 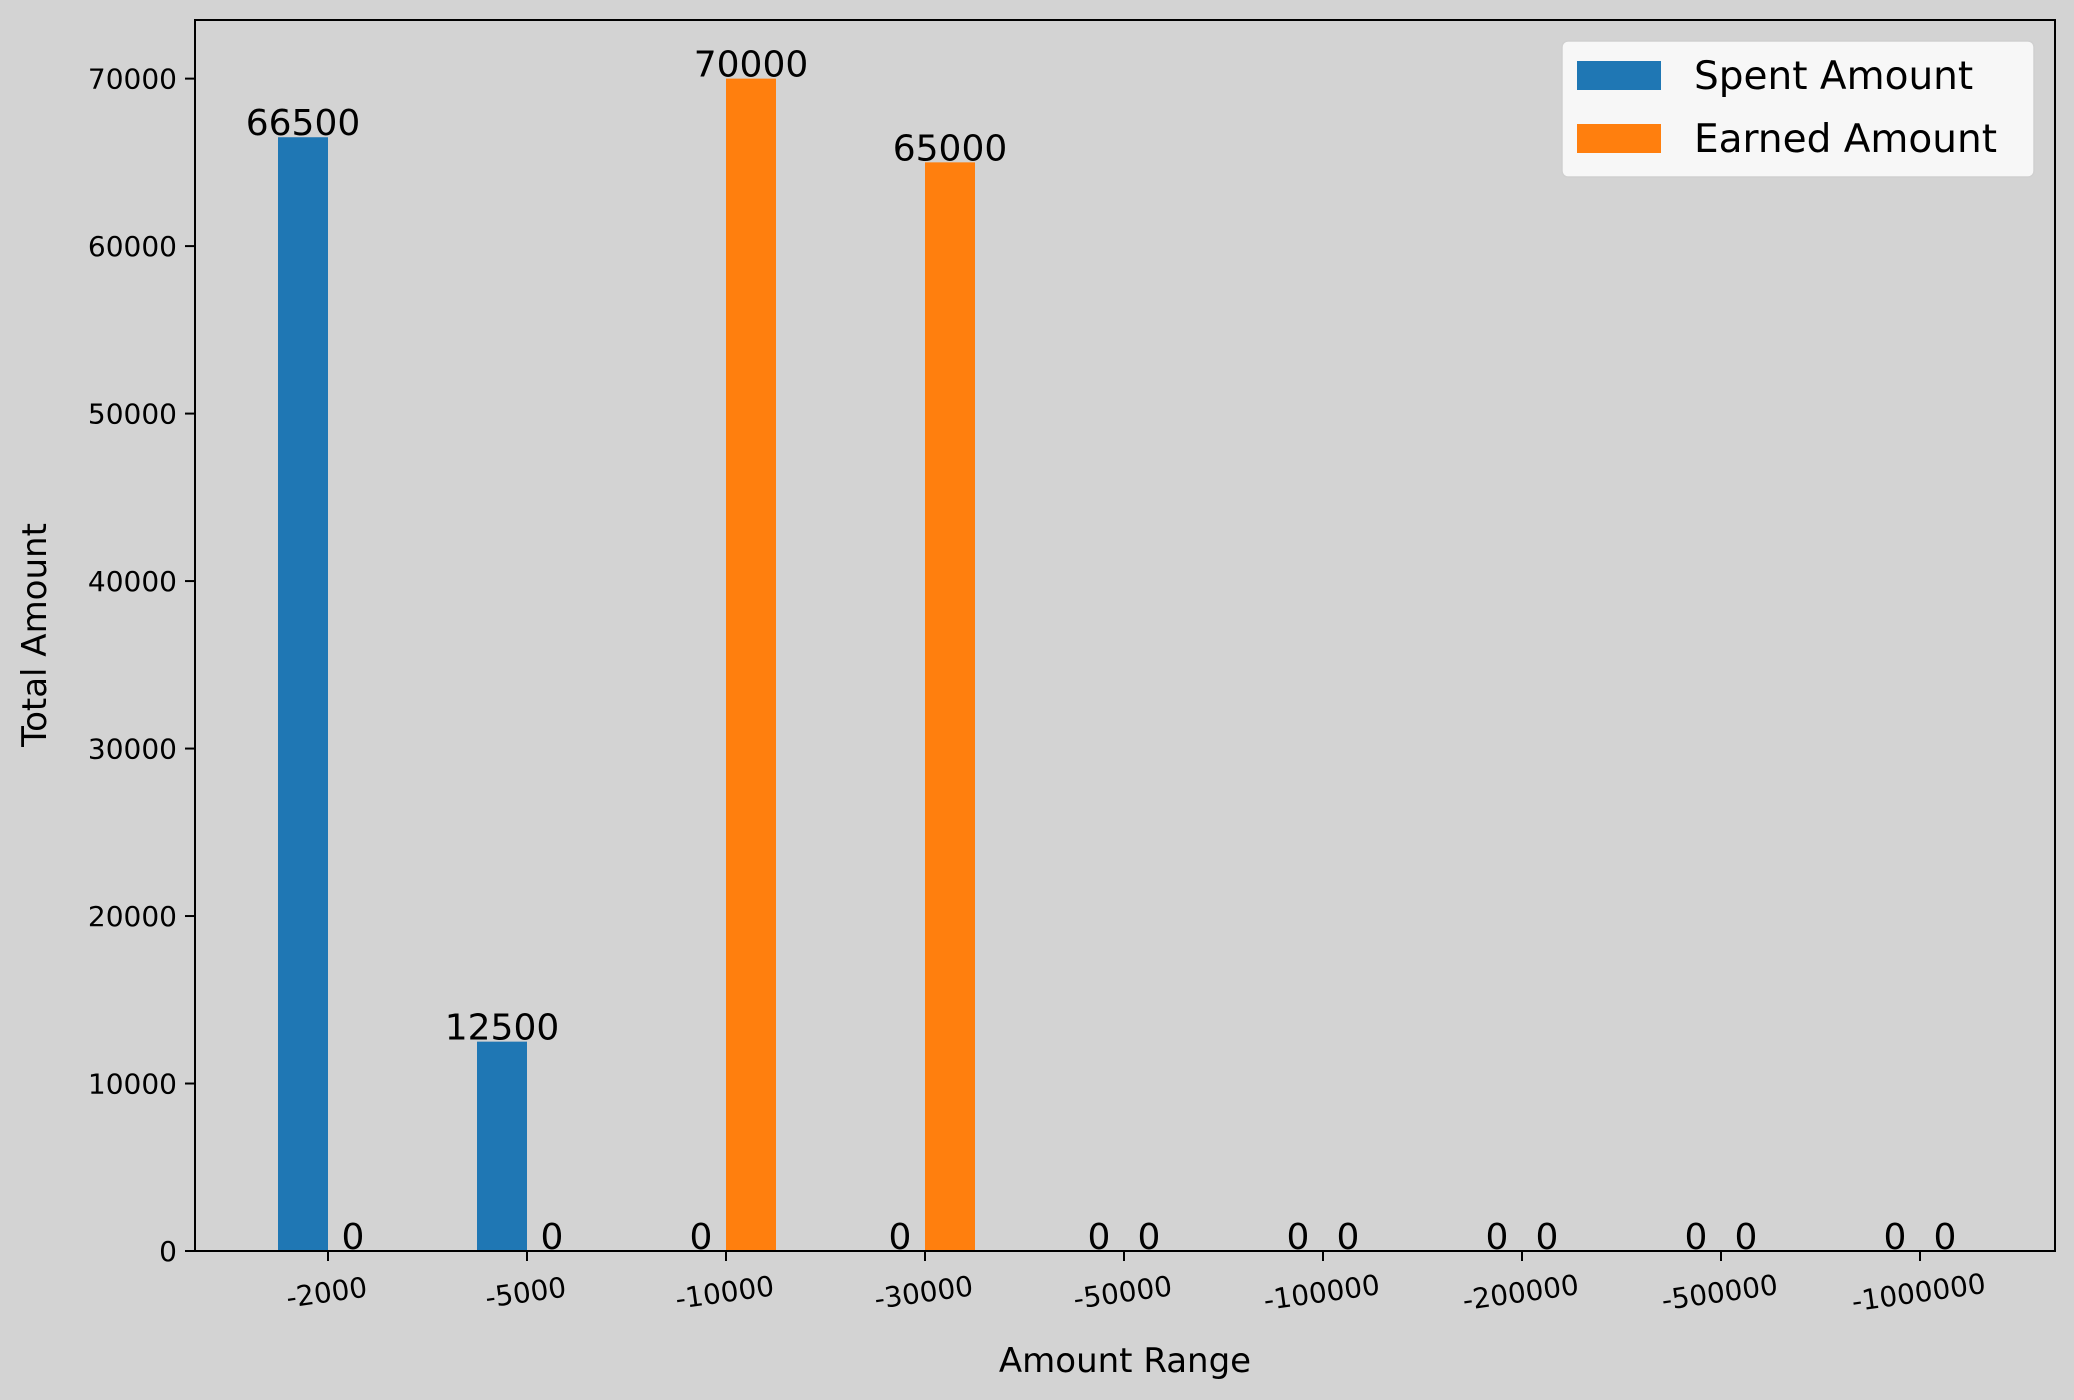 I want to click on x-tick-label-3: -30000, so click(x=923, y=1292).